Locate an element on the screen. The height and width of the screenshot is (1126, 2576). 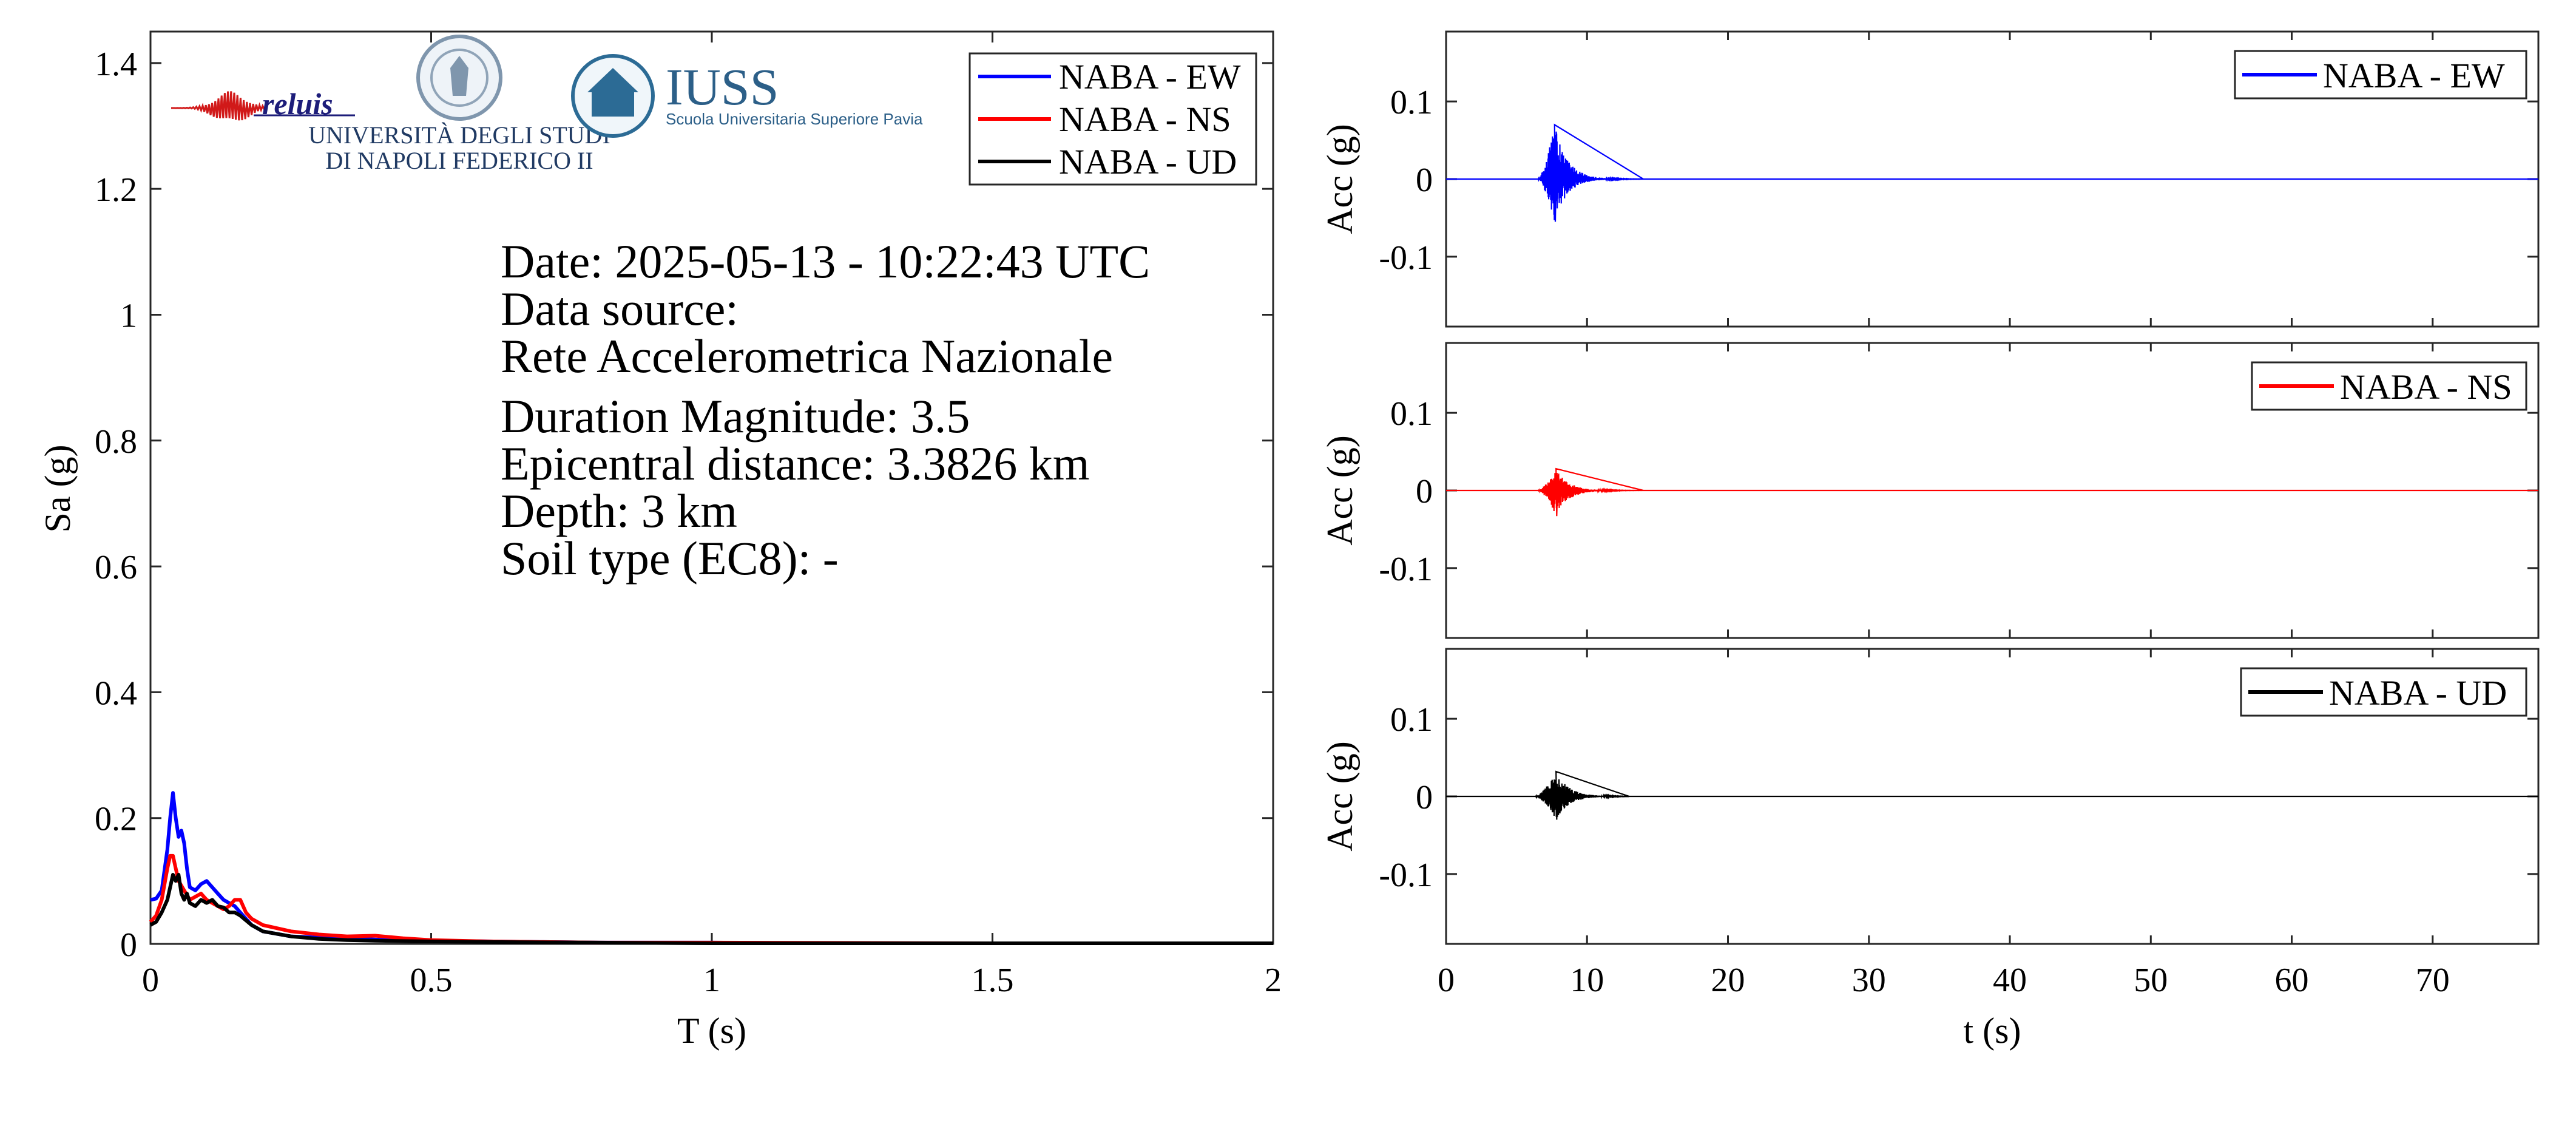
spectrum-xlabel: T (s) is located at coordinates (711, 1031).